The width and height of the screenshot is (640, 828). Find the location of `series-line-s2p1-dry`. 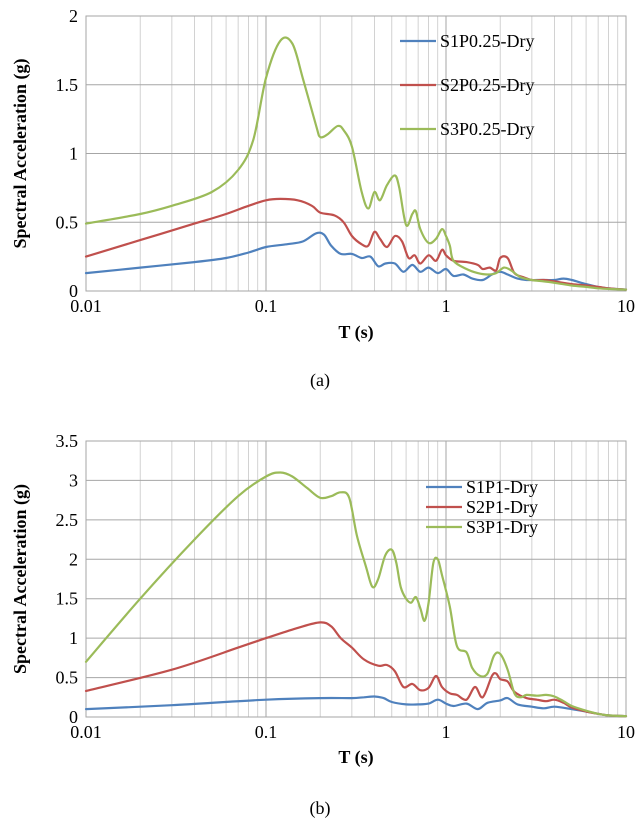

series-line-s2p1-dry is located at coordinates (356, 669).